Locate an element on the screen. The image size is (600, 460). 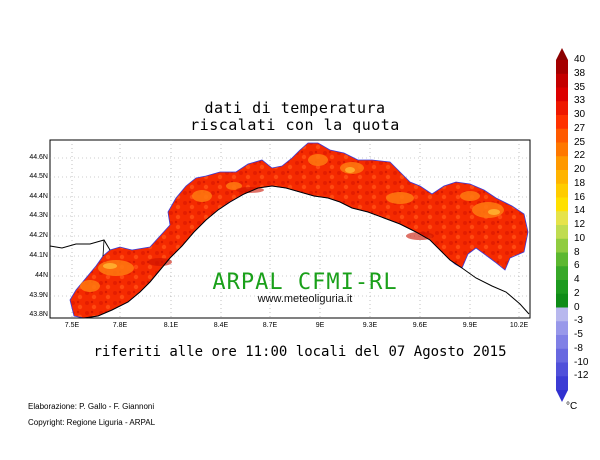
colorbar-label: 22 is located at coordinates (580, 156).